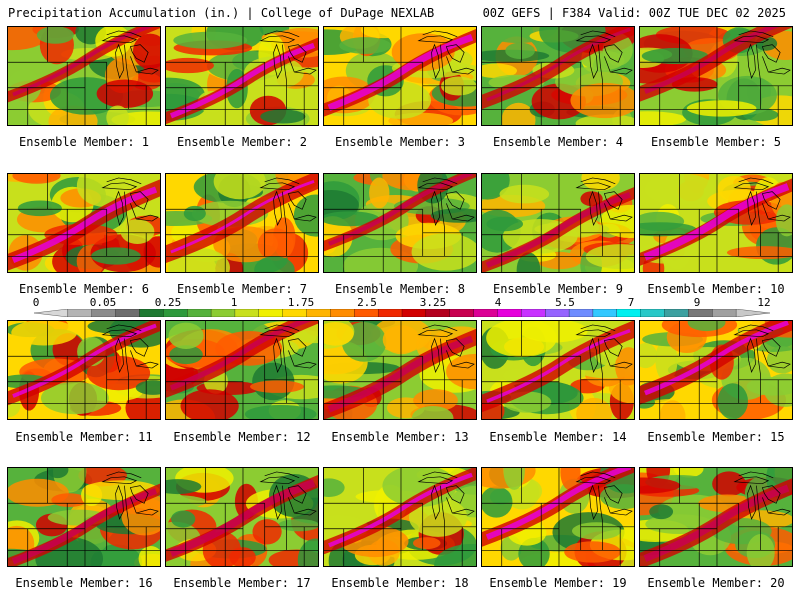 The height and width of the screenshot is (600, 800). What do you see at coordinates (84, 583) in the screenshot?
I see `ensemble-member-label: Ensemble Member: 16` at bounding box center [84, 583].